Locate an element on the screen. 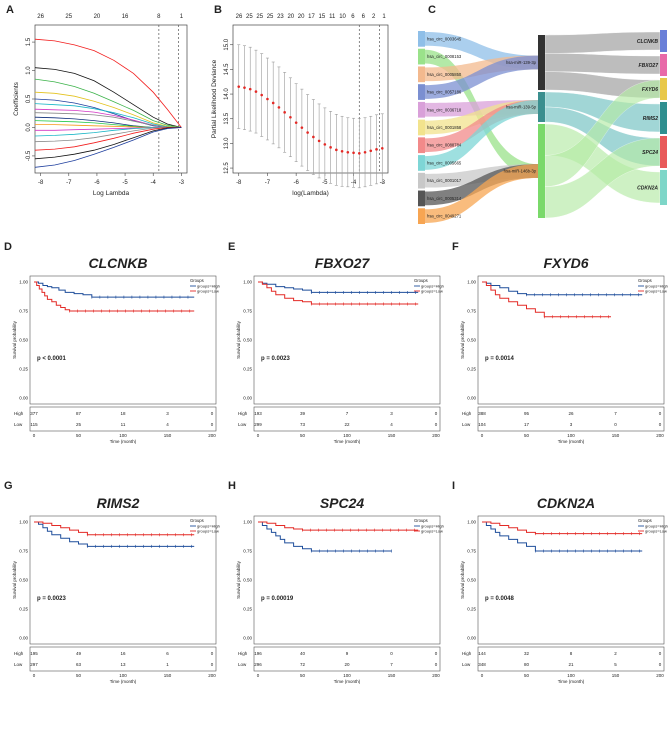  panel-a-coef-path-s16 is located at coordinates (108, 143).